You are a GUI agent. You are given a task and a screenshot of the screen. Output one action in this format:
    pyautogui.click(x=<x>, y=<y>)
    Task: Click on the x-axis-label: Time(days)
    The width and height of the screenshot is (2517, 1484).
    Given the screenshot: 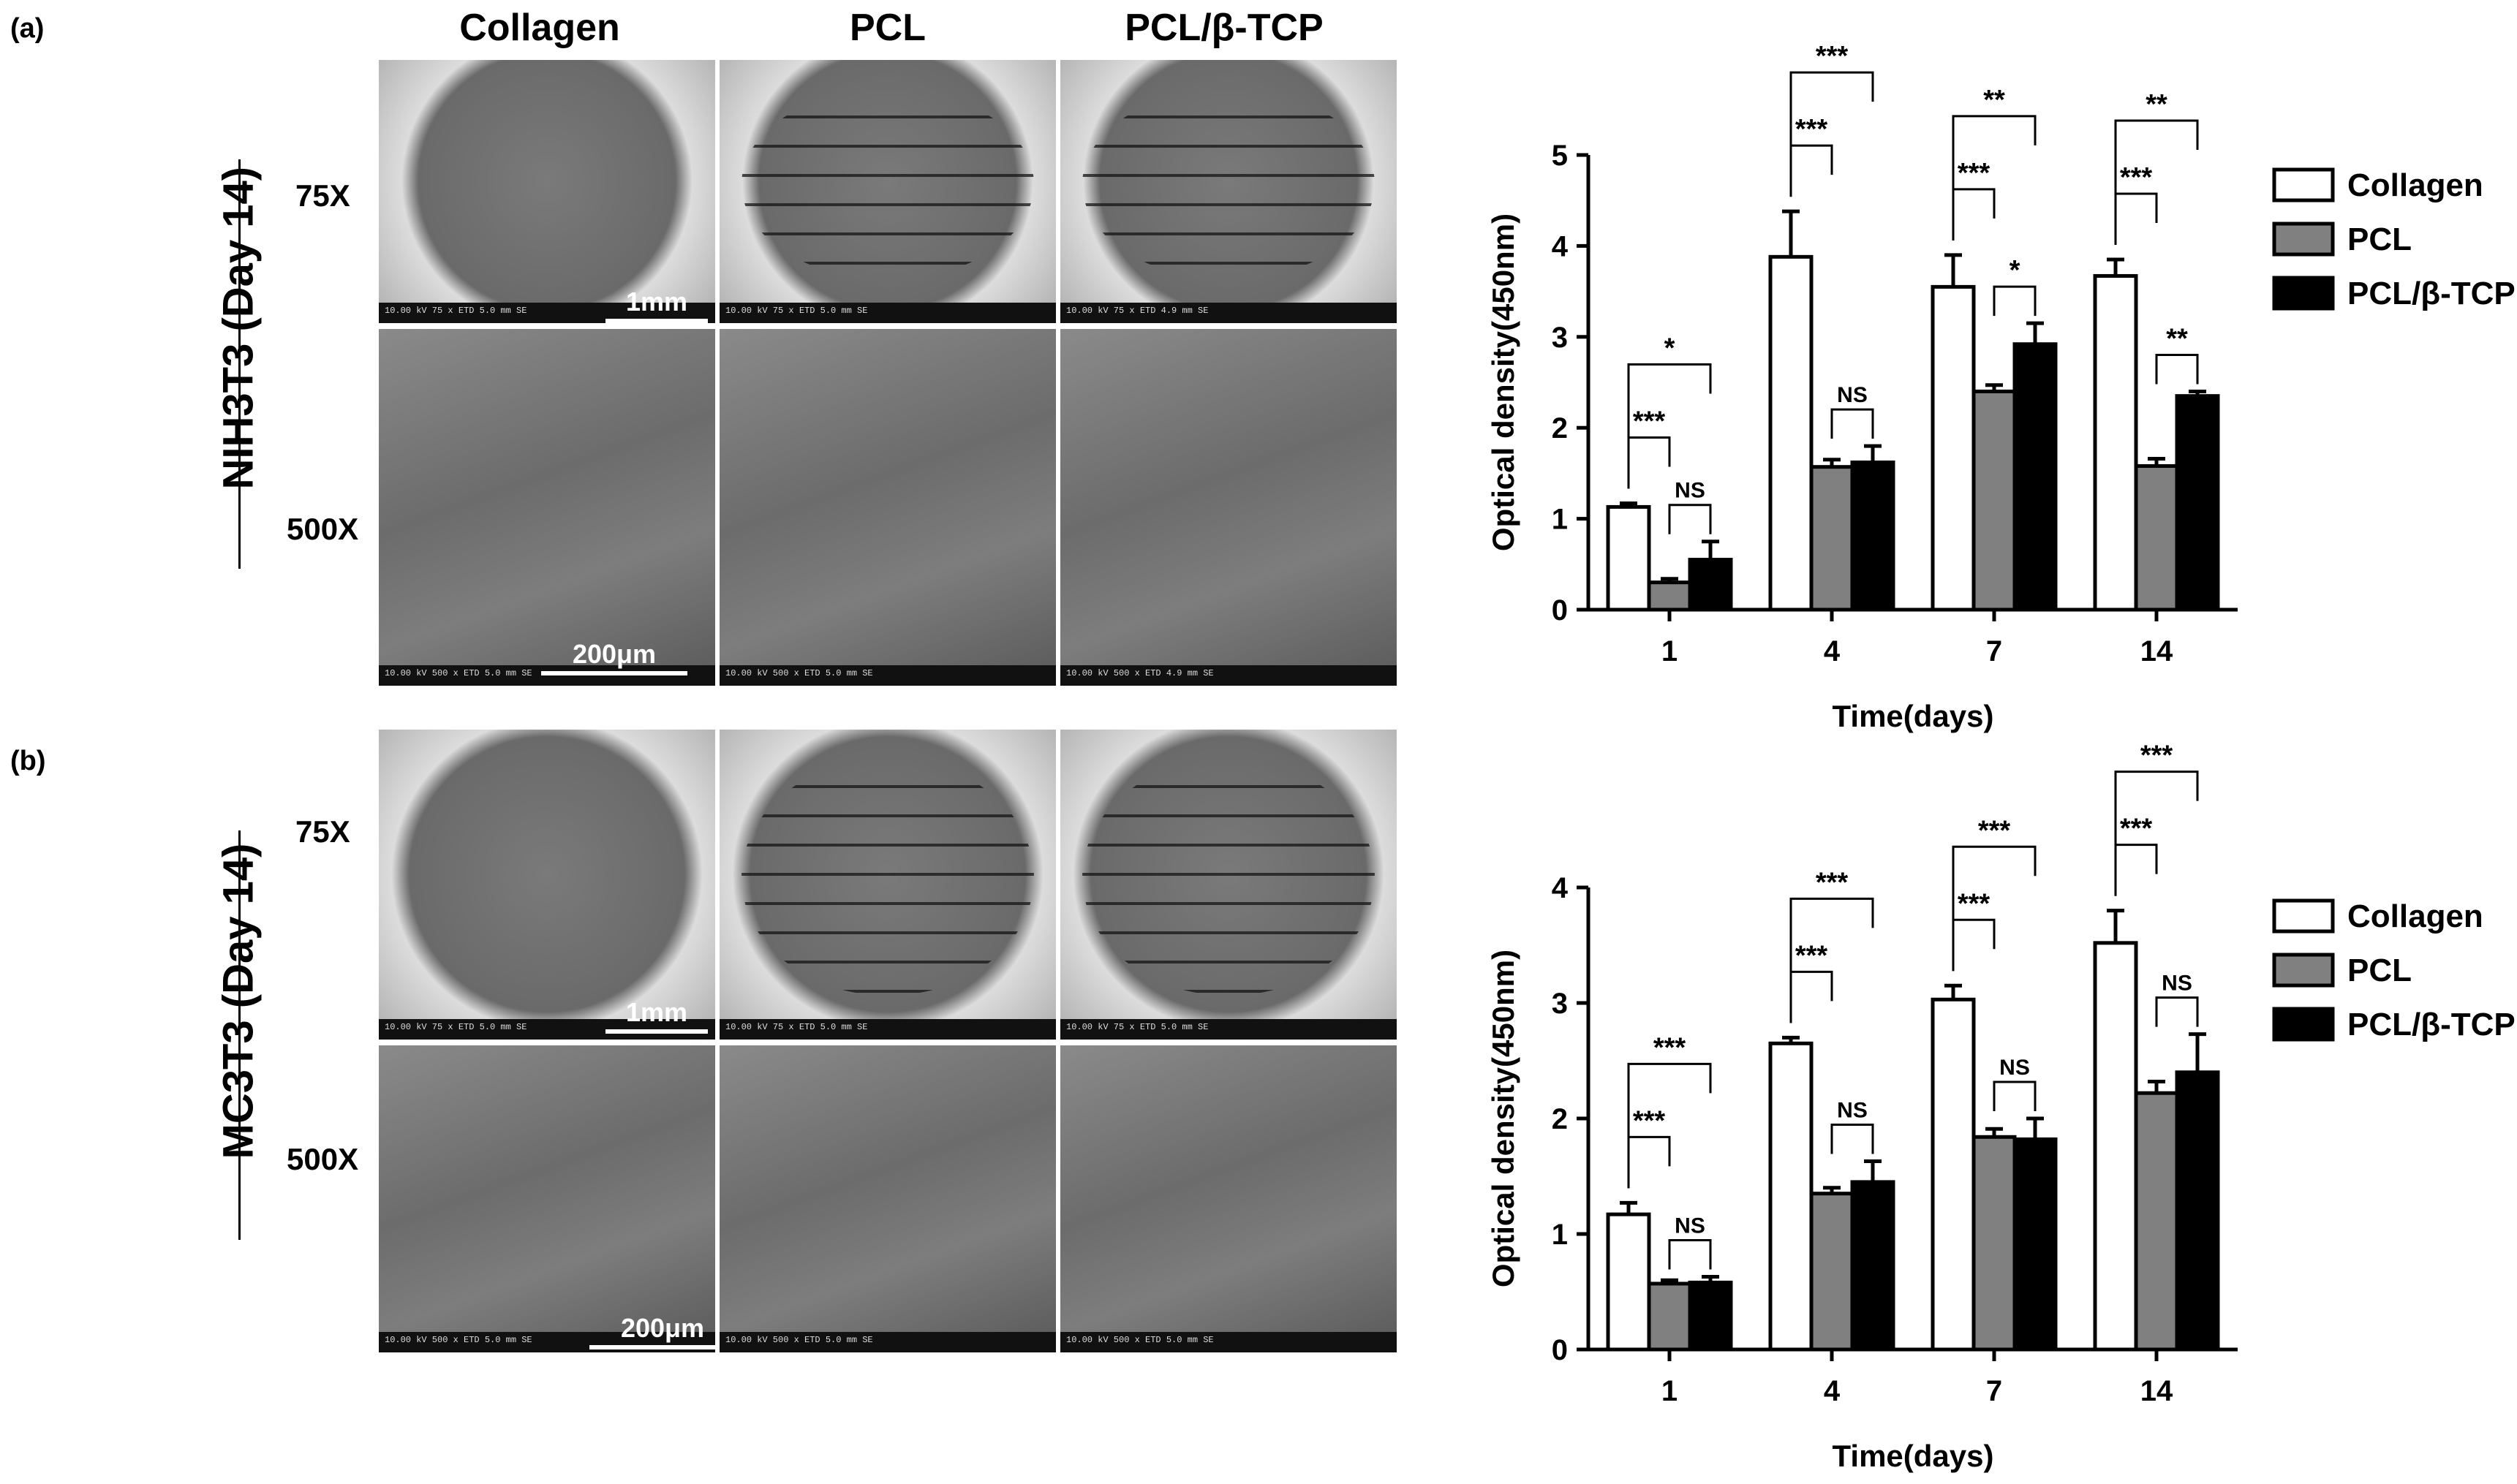 What is the action you would take?
    pyautogui.click(x=1913, y=1456)
    